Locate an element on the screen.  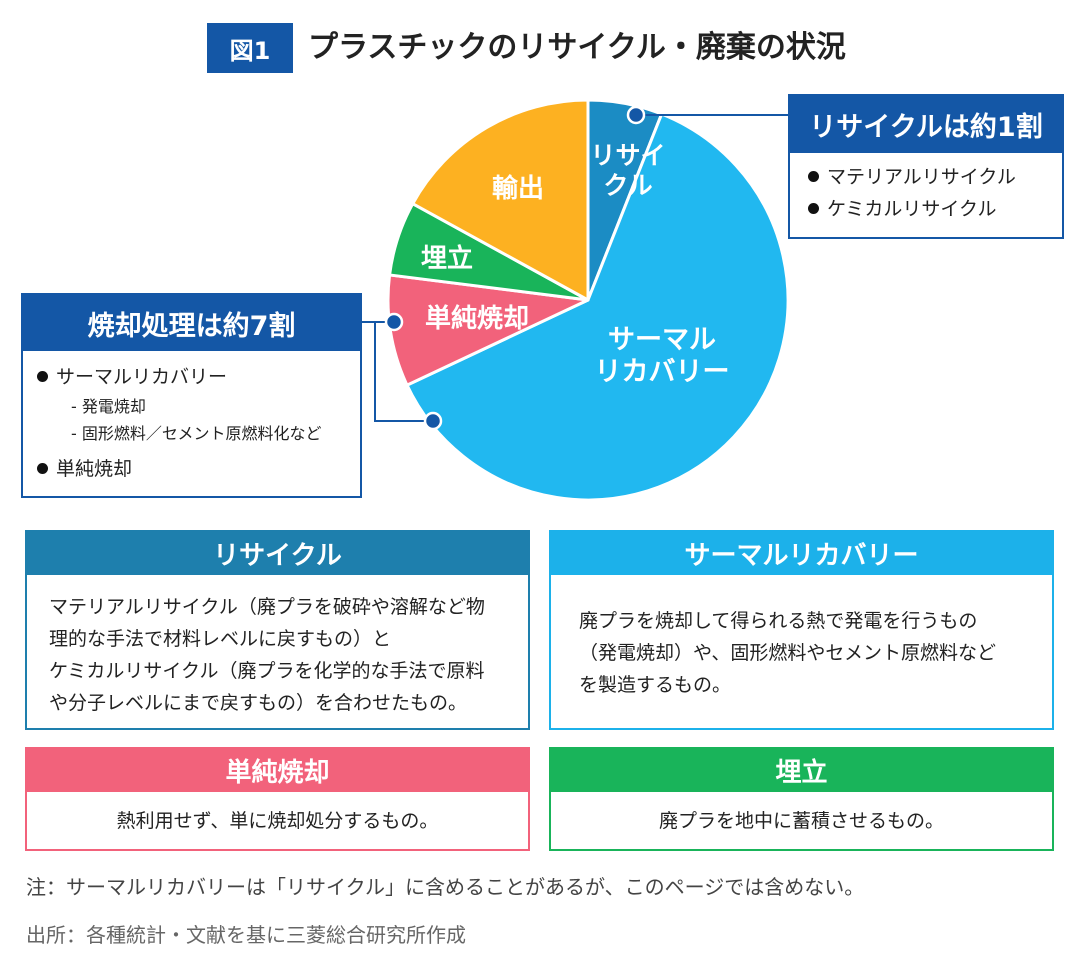
definition-recycle-title: リサイクル is located at coordinates (277, 553).